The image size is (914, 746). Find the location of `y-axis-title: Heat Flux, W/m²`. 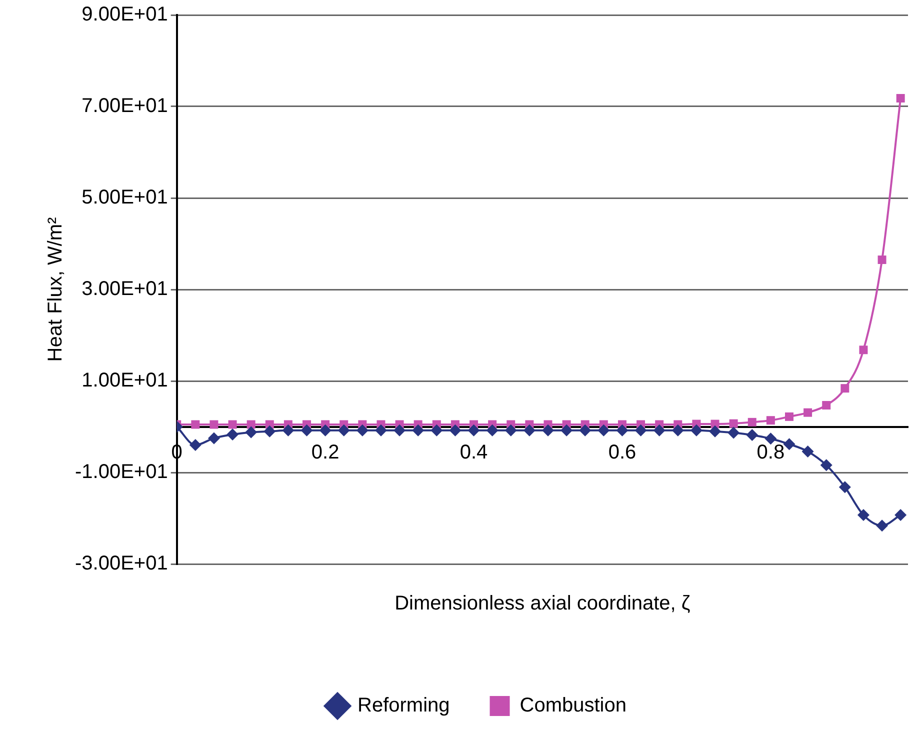

y-axis-title: Heat Flux, W/m² is located at coordinates (55, 289).